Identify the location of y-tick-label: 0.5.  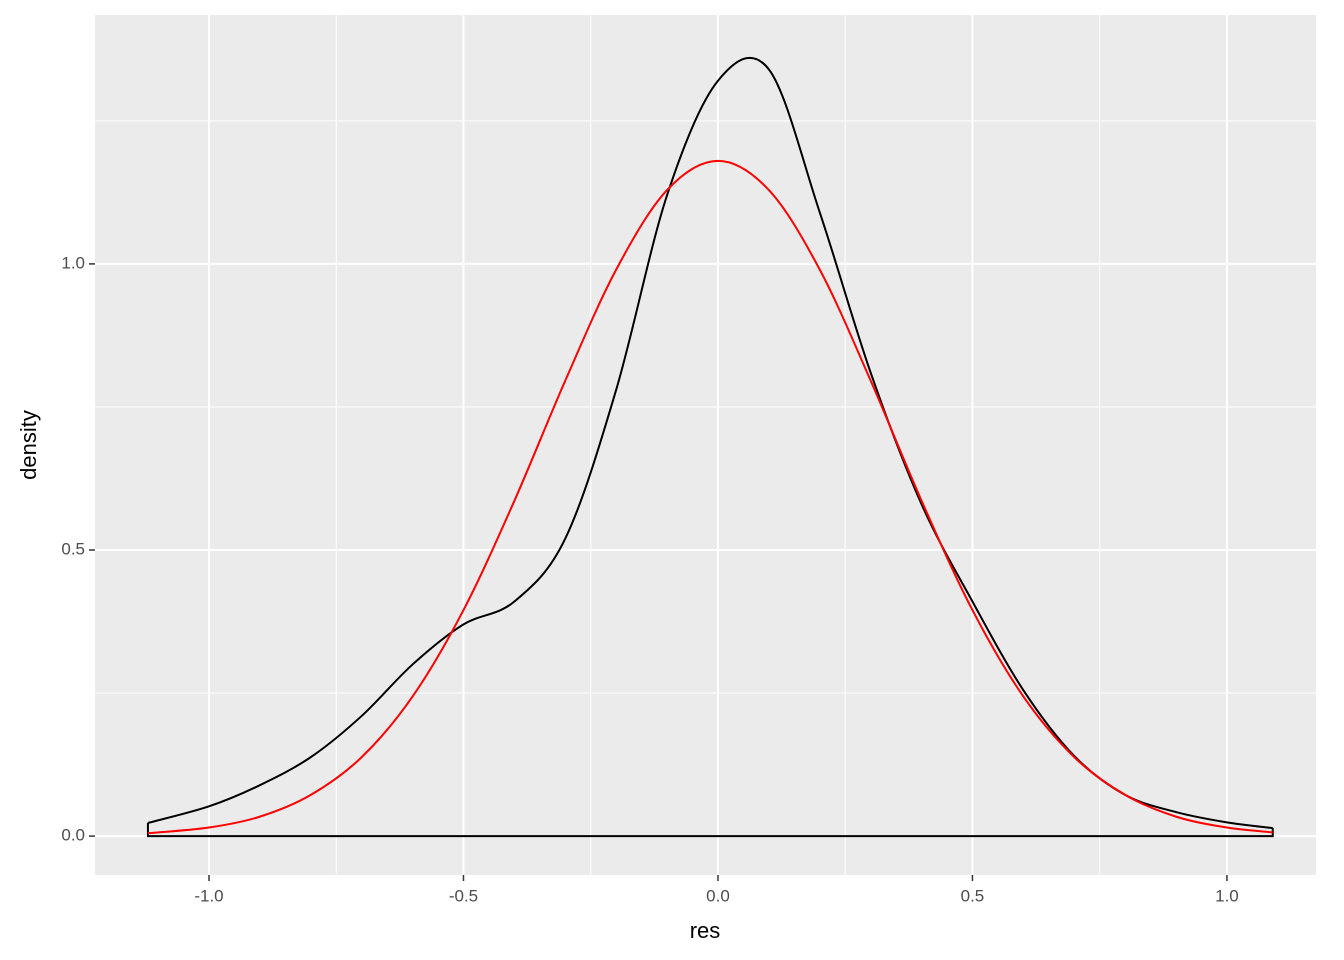
(73, 548).